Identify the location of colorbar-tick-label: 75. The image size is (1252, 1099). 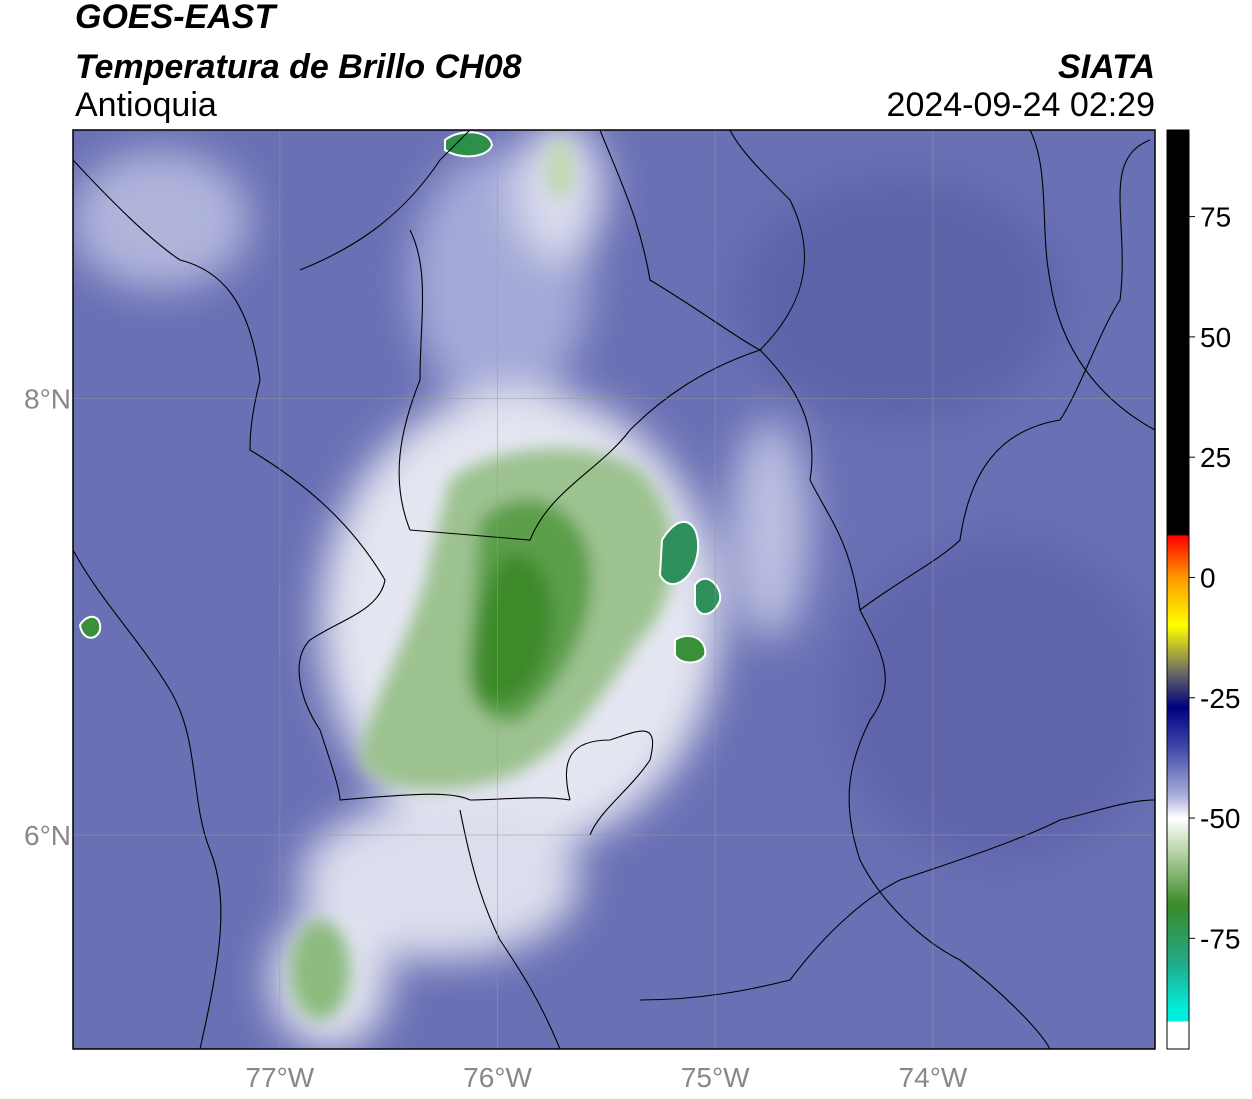
(1215, 217).